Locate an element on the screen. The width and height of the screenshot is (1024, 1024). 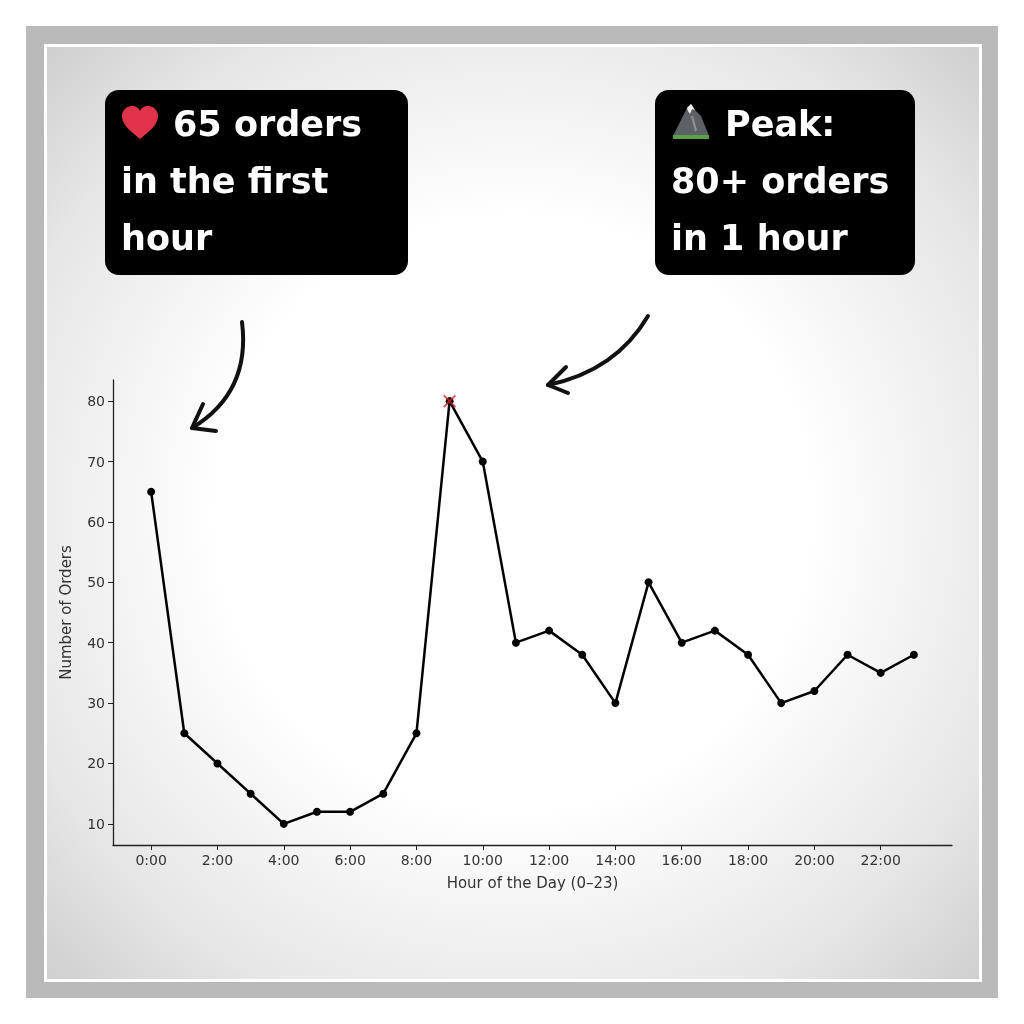
text: 65 orders in the first hour is located at coordinates (242, 181).